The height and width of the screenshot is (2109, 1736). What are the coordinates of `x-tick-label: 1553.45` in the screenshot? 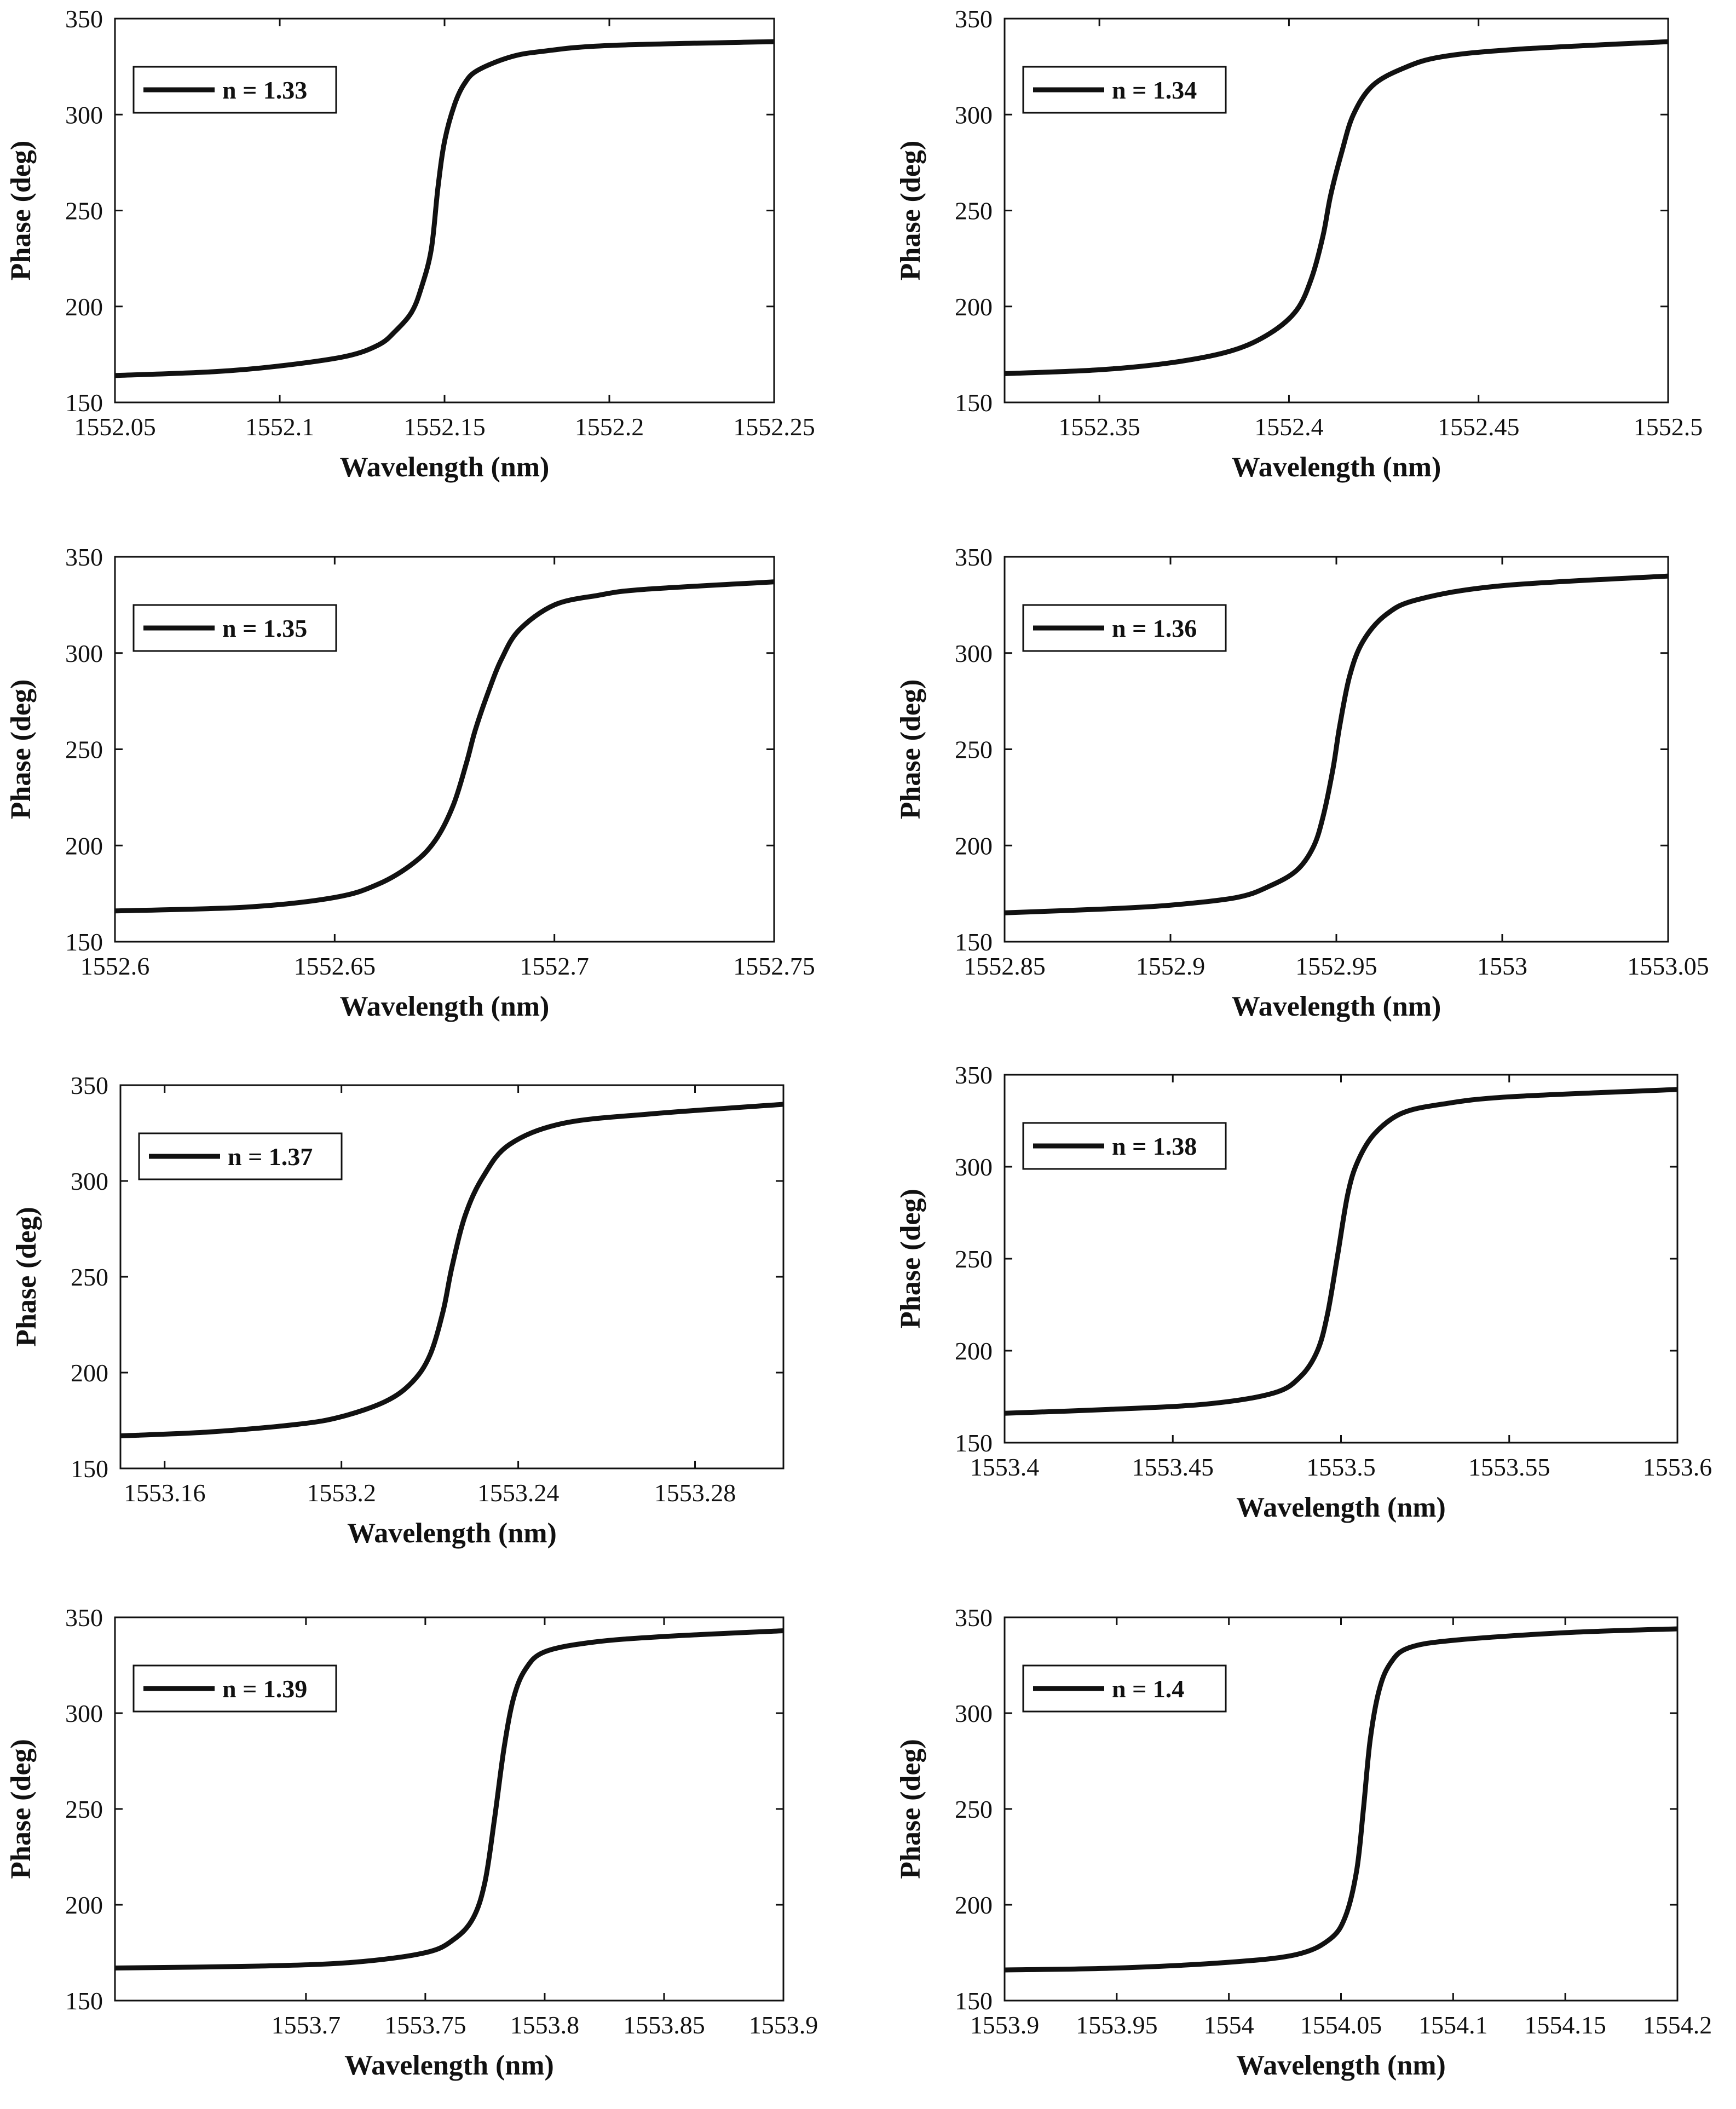 It's located at (1173, 1467).